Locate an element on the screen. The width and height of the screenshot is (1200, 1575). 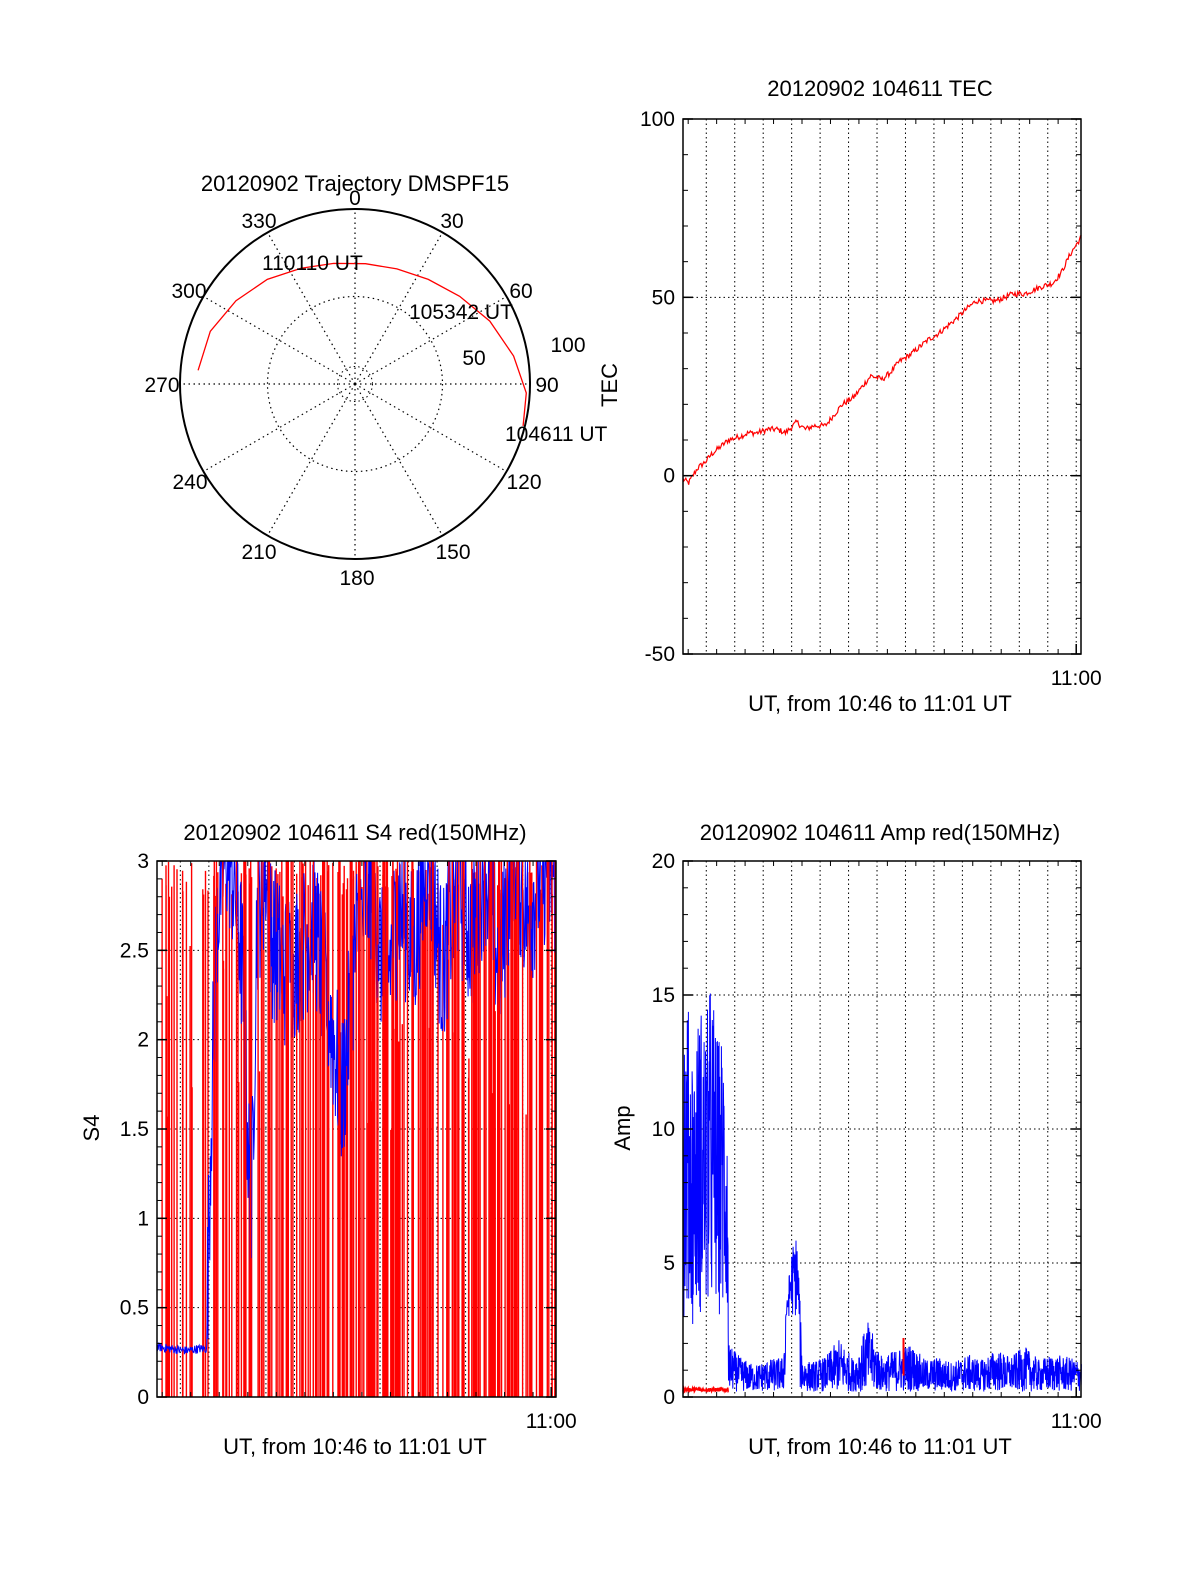
y-tick-label: 1.5 is located at coordinates (134, 1129).